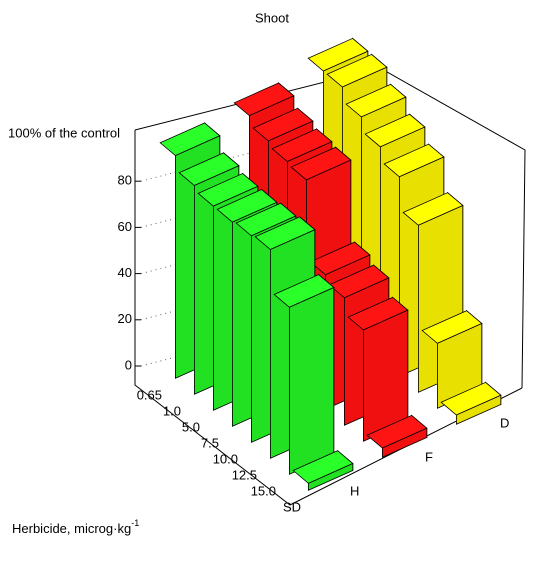 This screenshot has height=577, width=536. Describe the element at coordinates (272, 17) in the screenshot. I see `chart-title: Shoot` at that location.